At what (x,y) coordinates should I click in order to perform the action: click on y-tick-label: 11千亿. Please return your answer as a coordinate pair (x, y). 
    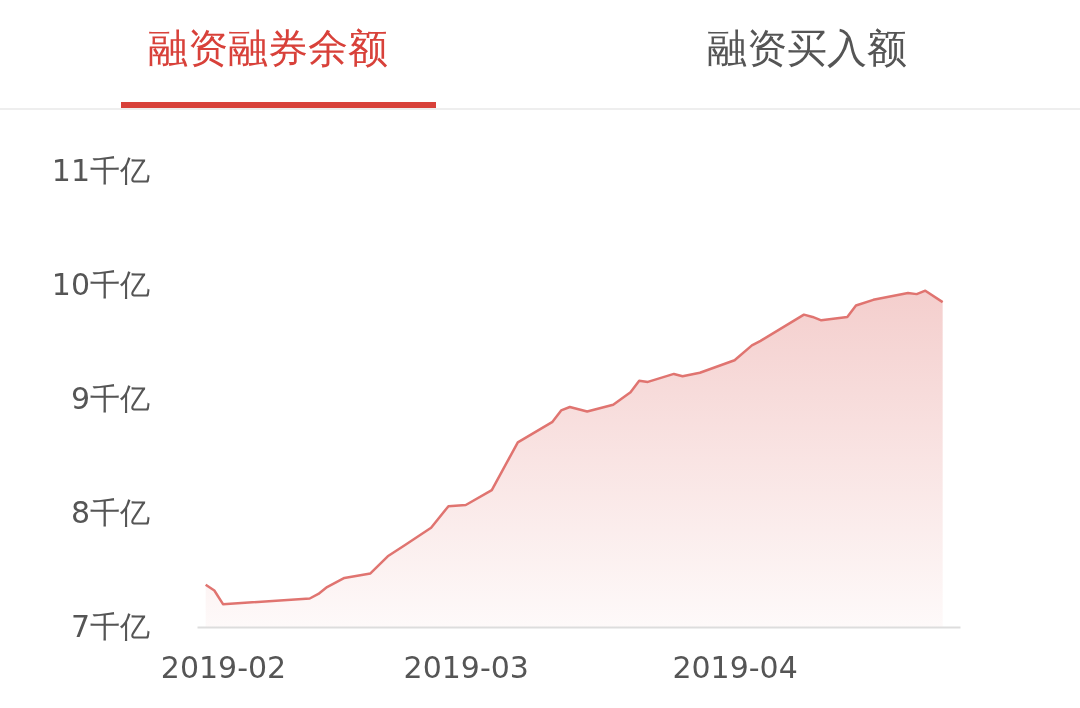
    Looking at the image, I should click on (100, 171).